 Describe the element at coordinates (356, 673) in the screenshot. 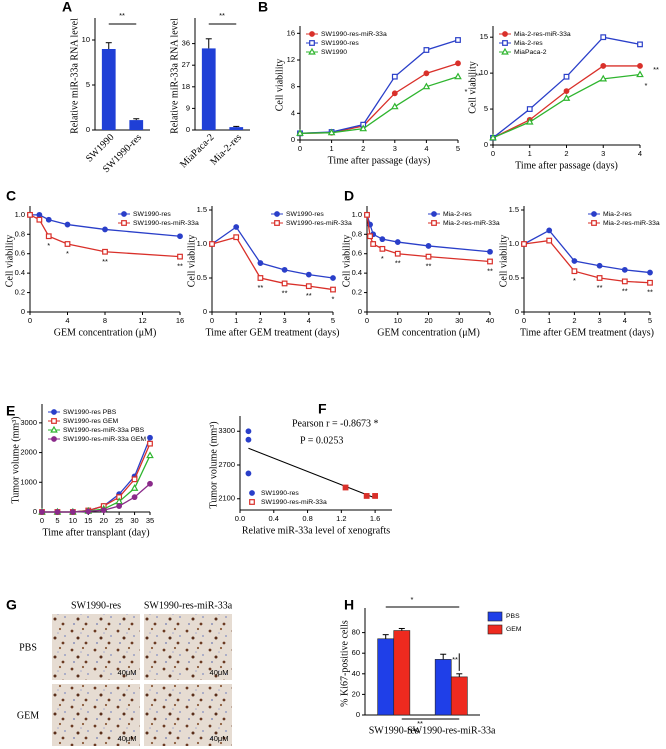

I see `y-tick-label: 40` at that location.